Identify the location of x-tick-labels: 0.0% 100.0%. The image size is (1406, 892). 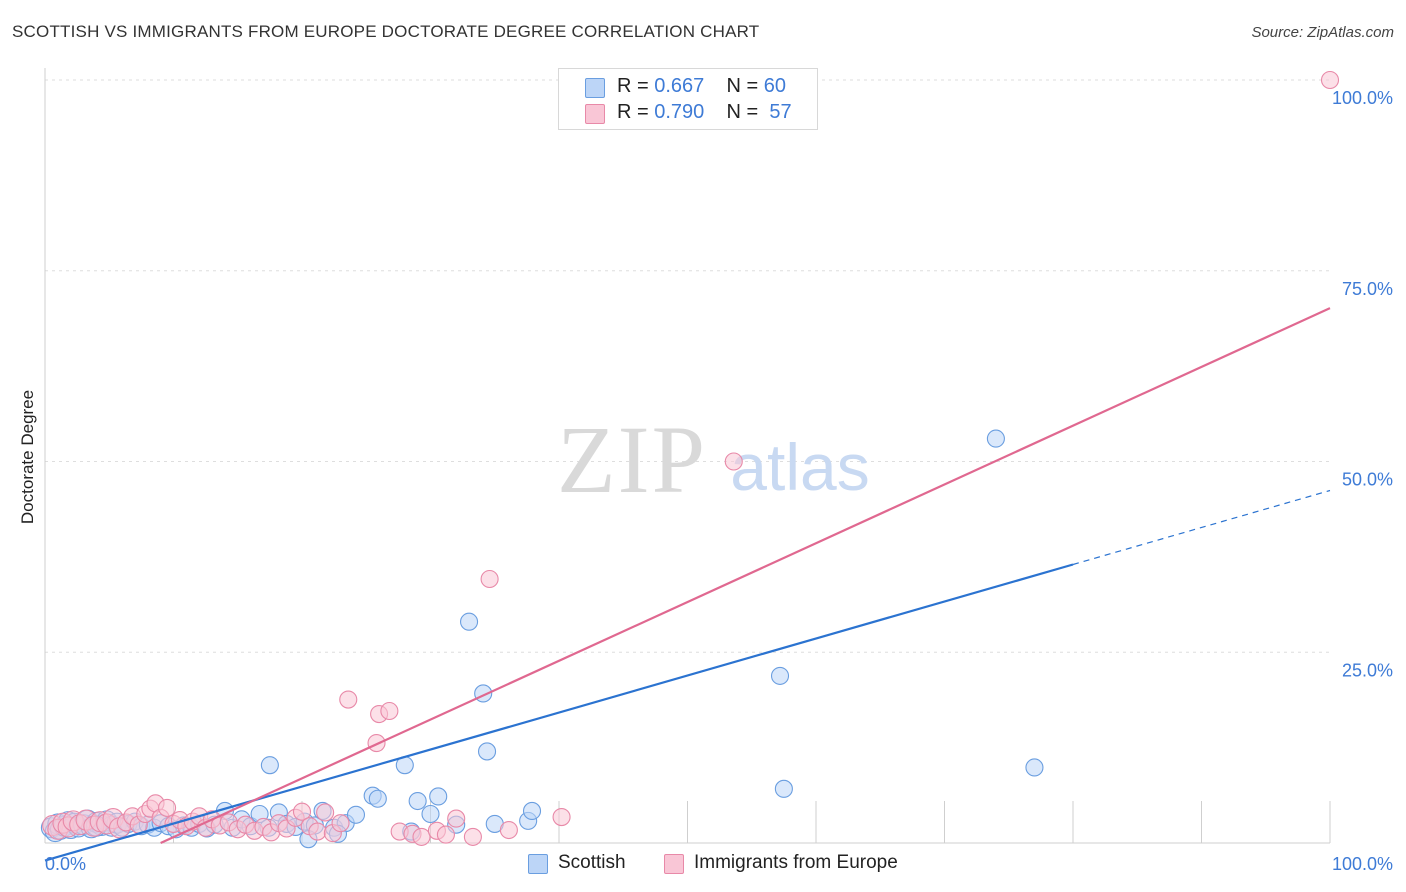
(719, 864).